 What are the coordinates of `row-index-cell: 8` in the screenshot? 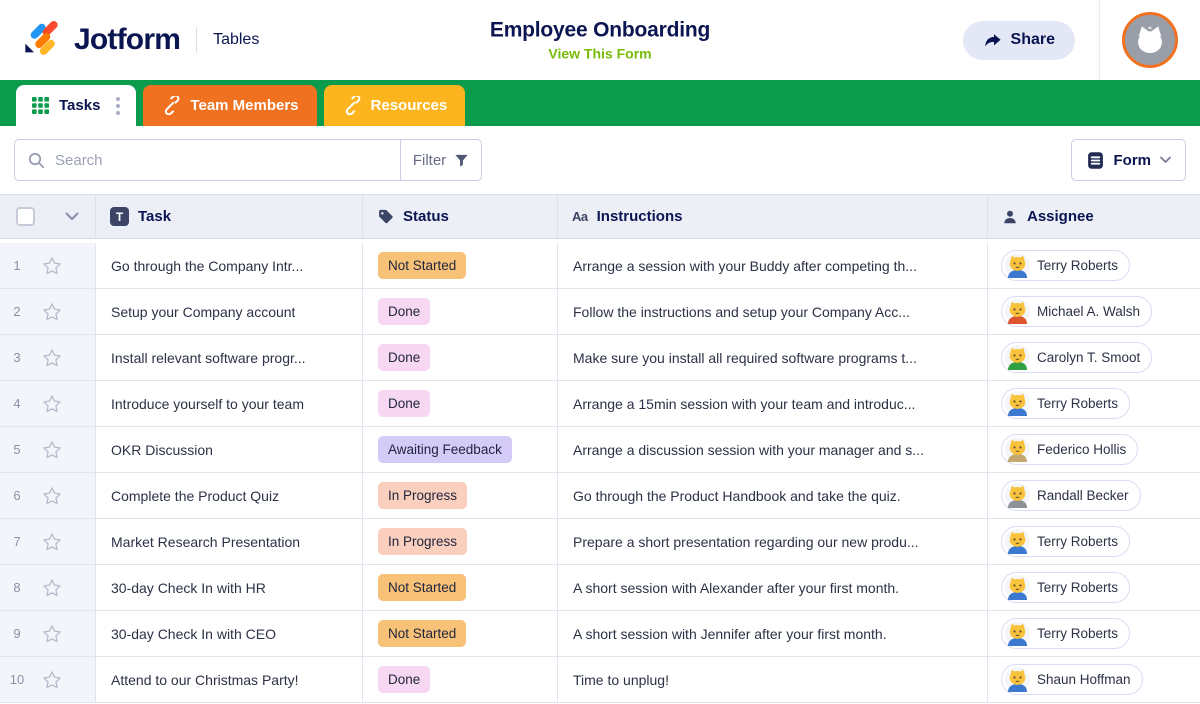 It's located at (48, 587).